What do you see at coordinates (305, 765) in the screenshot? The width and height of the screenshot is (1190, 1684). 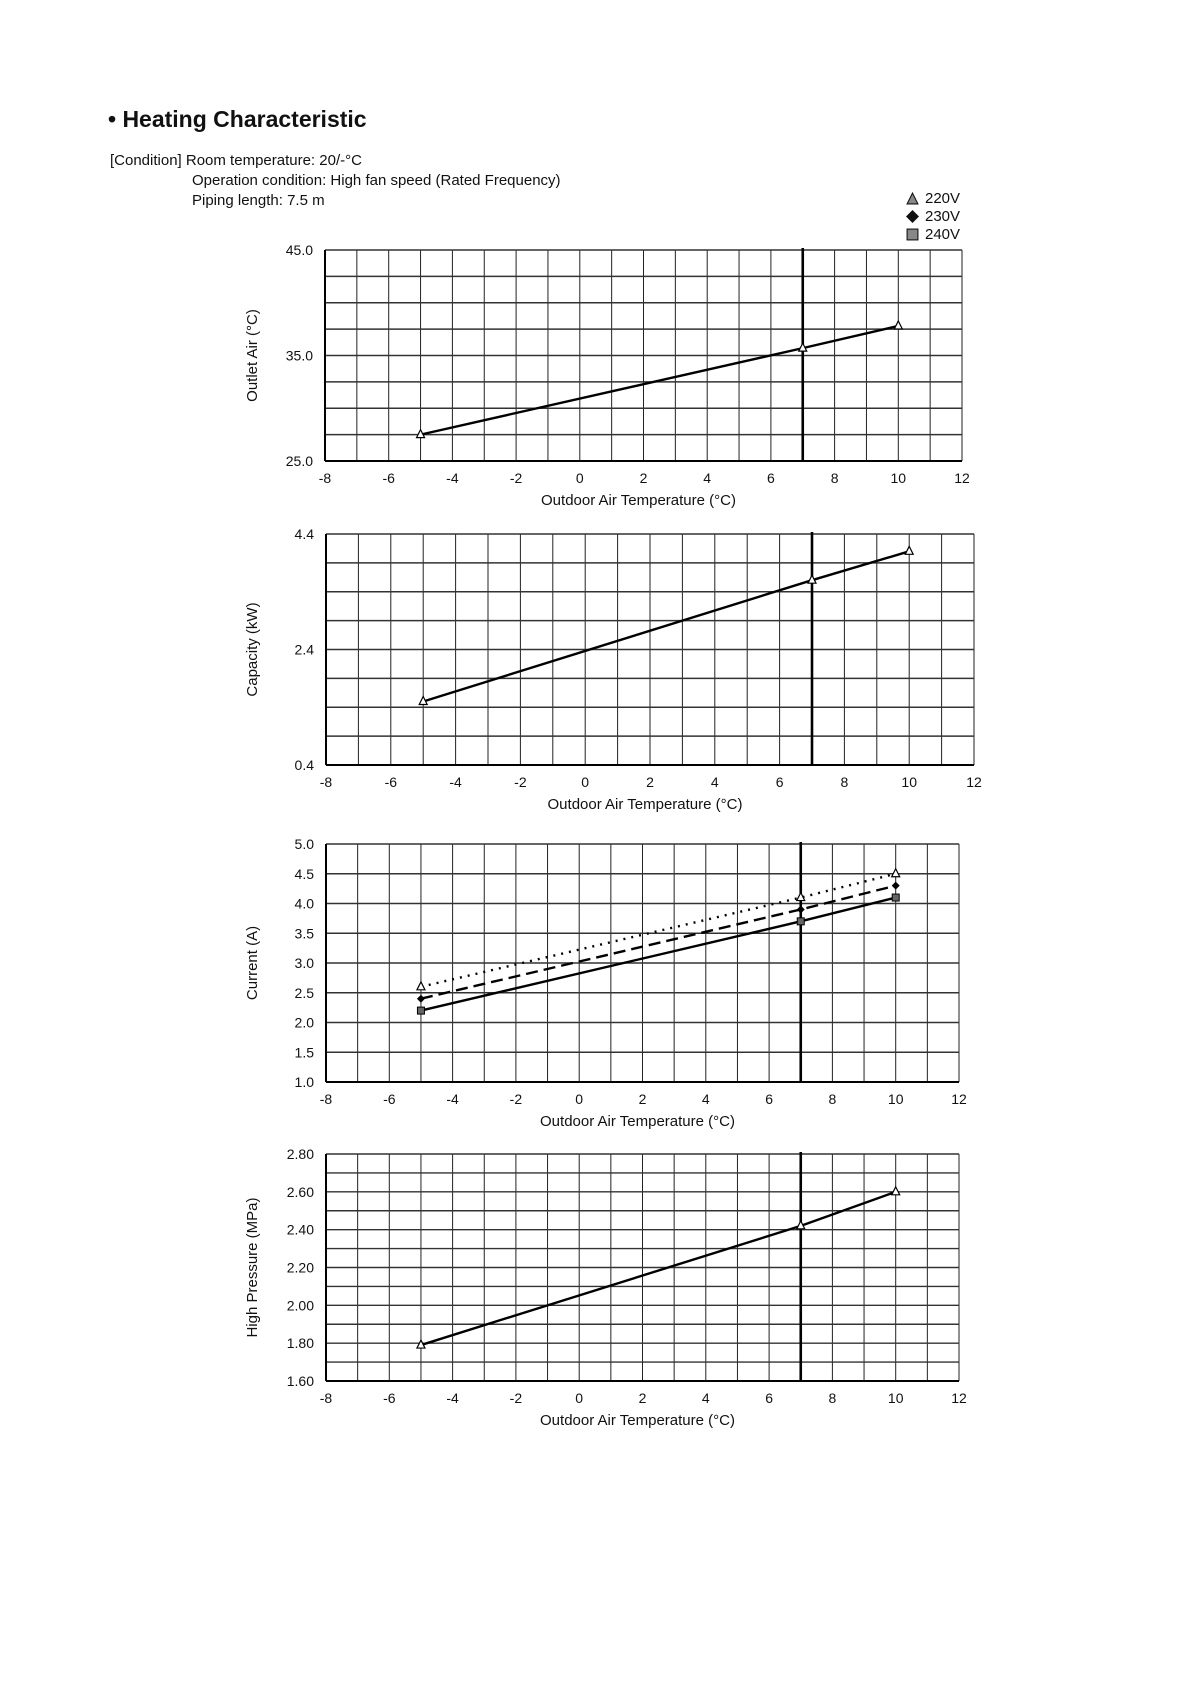 I see `y-tick-label: 0.4` at bounding box center [305, 765].